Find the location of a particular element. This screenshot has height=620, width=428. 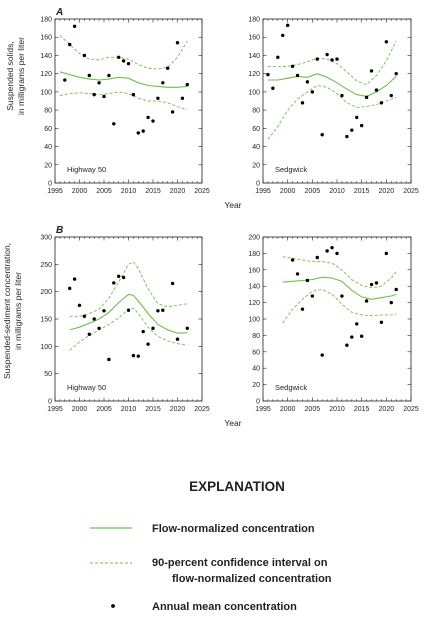

x-tick-label: 2015 is located at coordinates (362, 409).